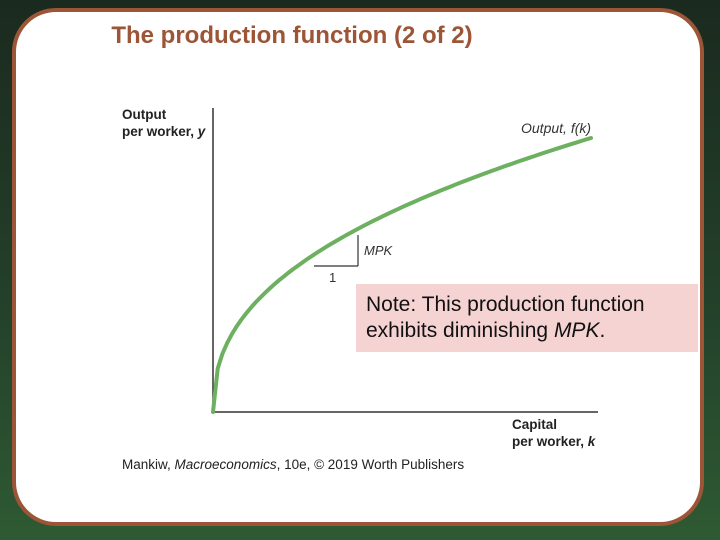 This screenshot has height=540, width=720. Describe the element at coordinates (292, 35) in the screenshot. I see `slide-title: The production function (2 of 2)` at that location.